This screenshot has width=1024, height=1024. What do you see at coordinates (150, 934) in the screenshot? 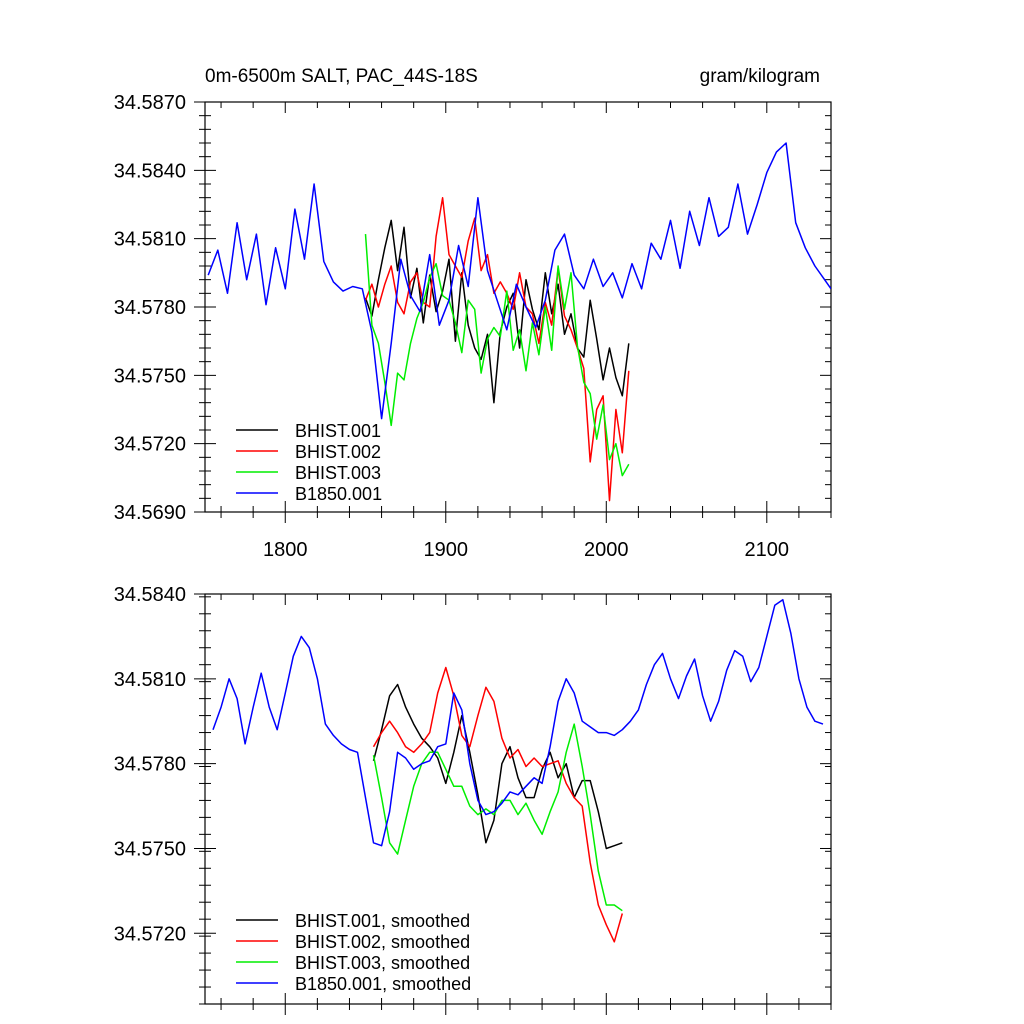
I see `panel-2-y-tick-label: 34.5720` at bounding box center [150, 934].